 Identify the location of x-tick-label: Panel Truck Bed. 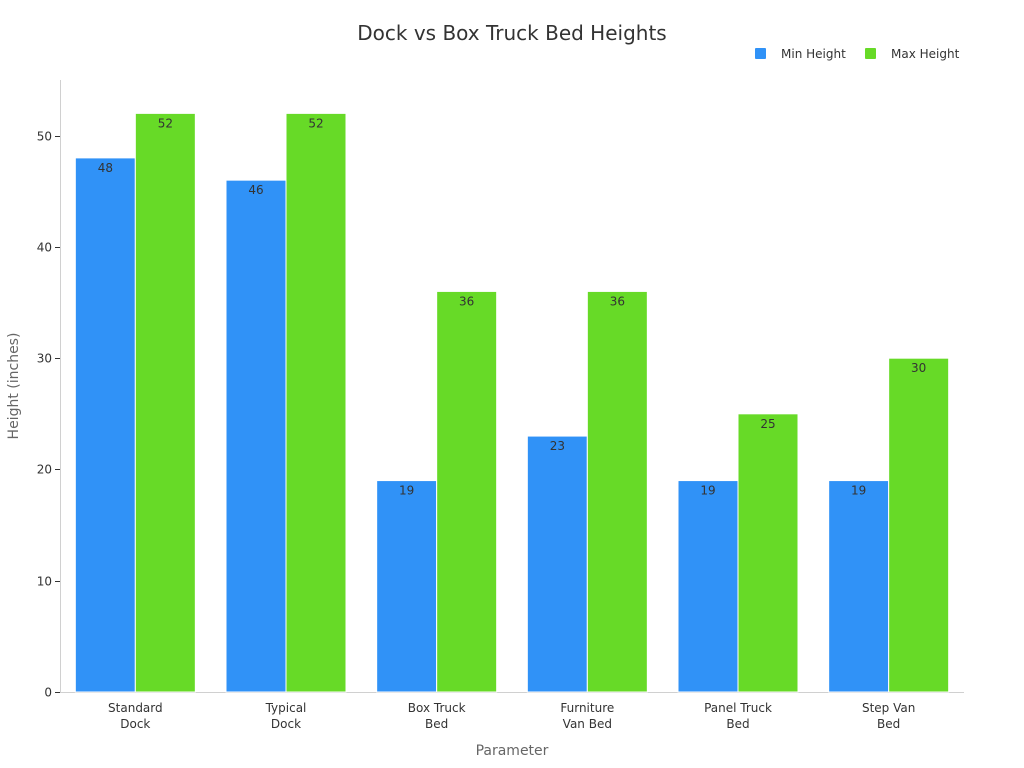
(738, 716).